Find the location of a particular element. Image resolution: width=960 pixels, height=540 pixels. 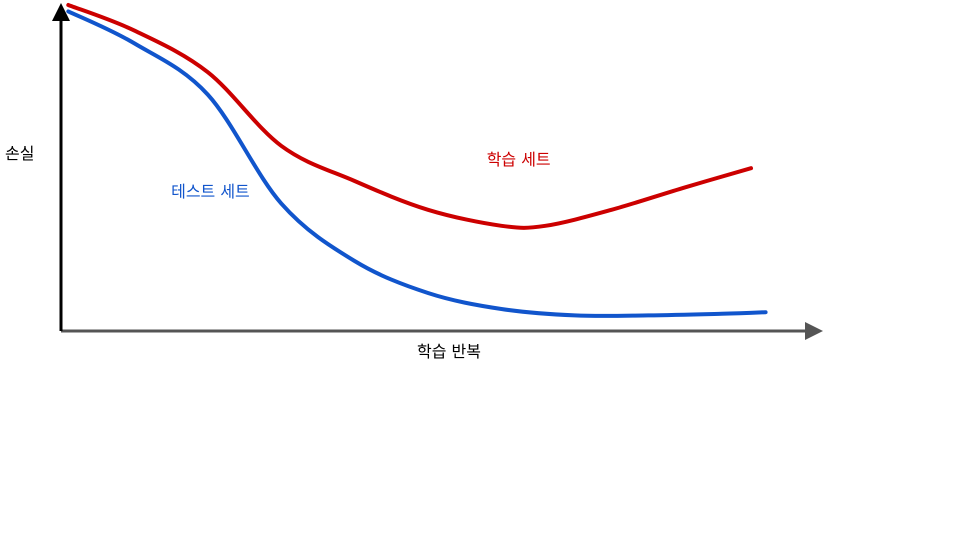

series-label-0: 학습 세트 is located at coordinates (519, 159).